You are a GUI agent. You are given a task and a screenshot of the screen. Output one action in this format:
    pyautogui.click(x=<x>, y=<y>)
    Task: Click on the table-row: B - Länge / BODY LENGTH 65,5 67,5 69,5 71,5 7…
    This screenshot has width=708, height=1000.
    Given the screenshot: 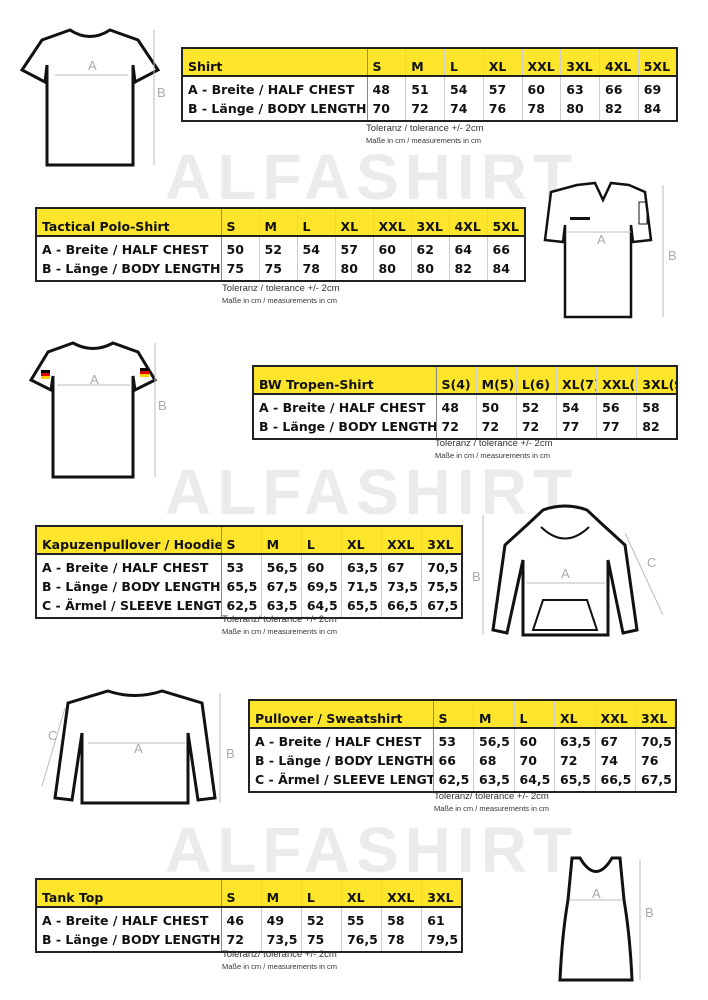 What is the action you would take?
    pyautogui.click(x=249, y=585)
    